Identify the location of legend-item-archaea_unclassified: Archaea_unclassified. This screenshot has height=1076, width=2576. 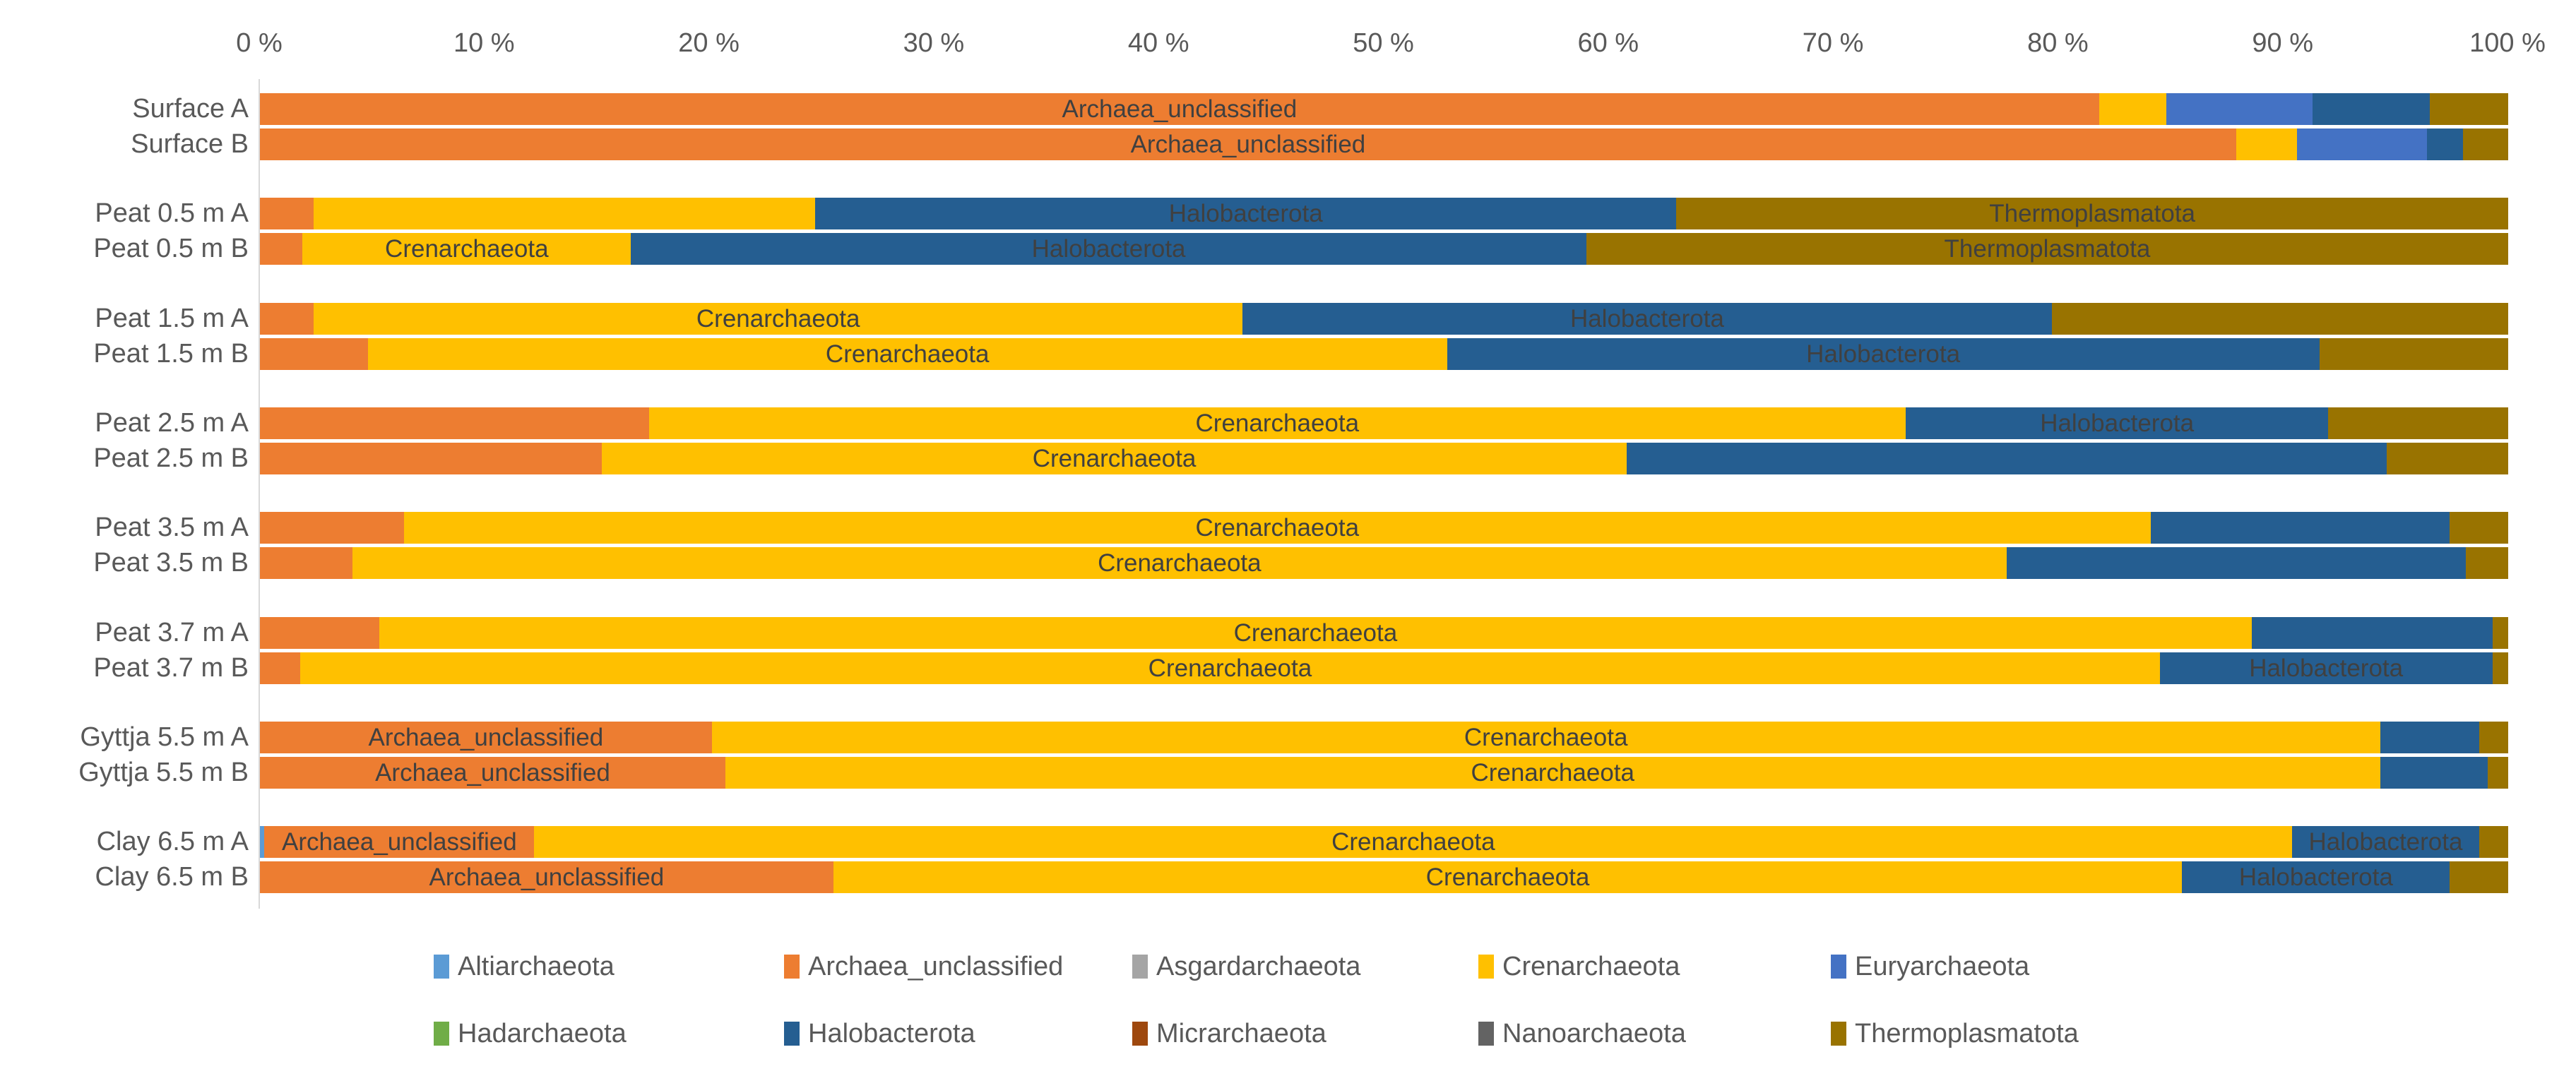
(923, 967).